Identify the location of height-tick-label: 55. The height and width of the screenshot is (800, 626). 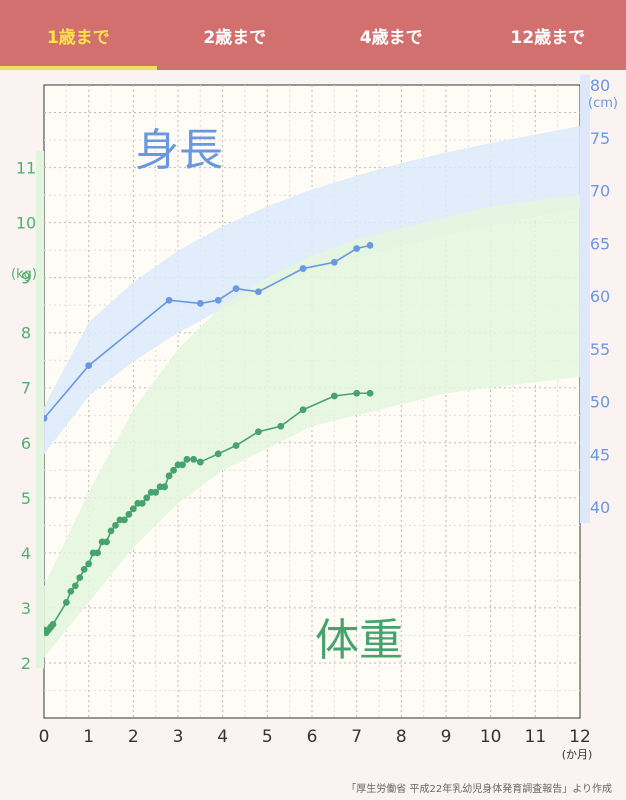
(600, 349).